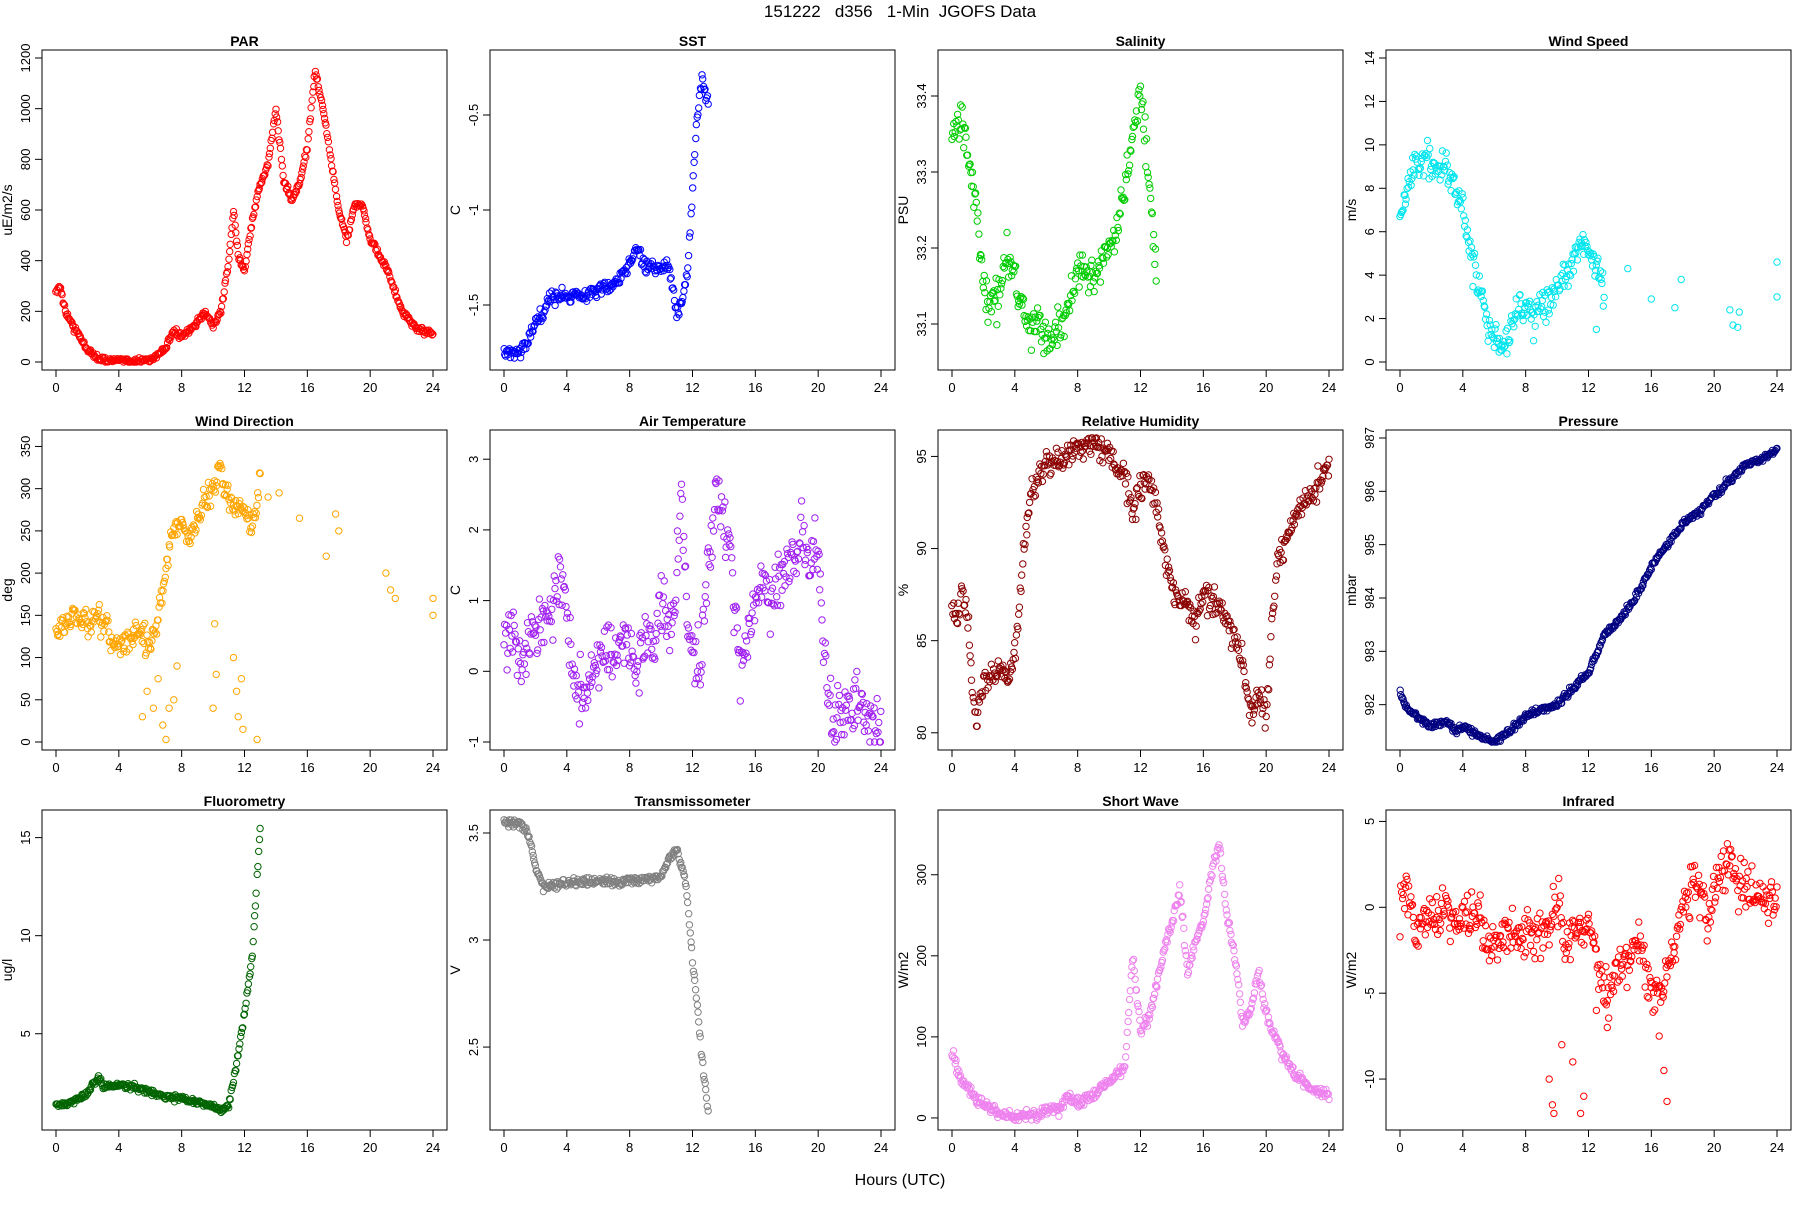 The image size is (1800, 1205). I want to click on panel-title: SST, so click(693, 41).